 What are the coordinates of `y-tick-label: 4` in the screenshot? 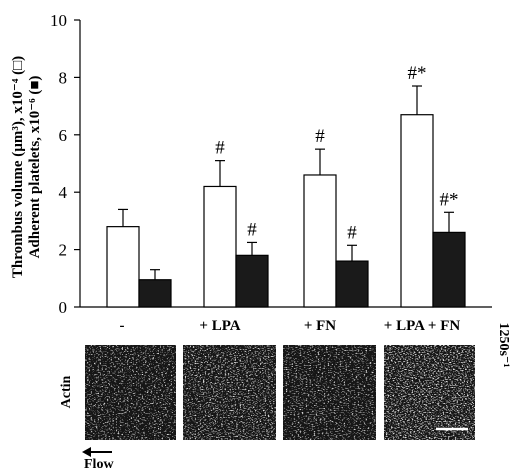 It's located at (63, 192).